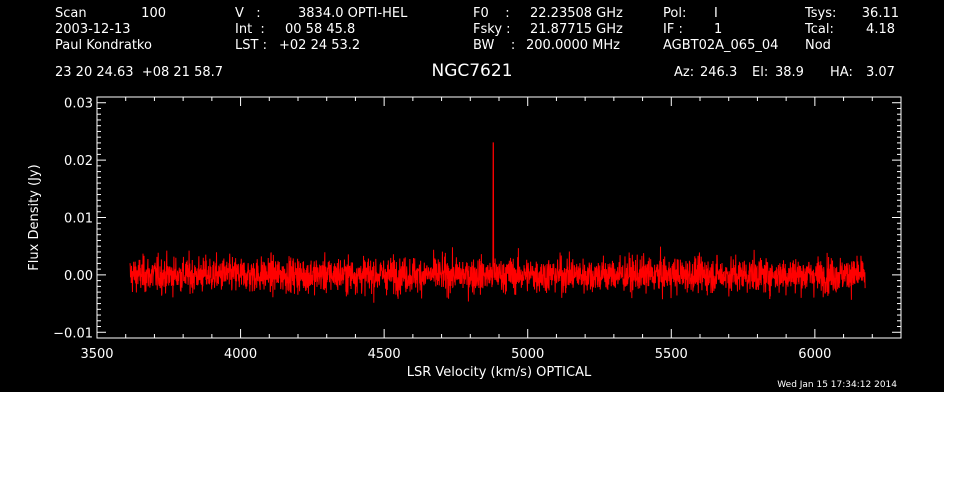  I want to click on chart-title: NGC7621, so click(472, 71).